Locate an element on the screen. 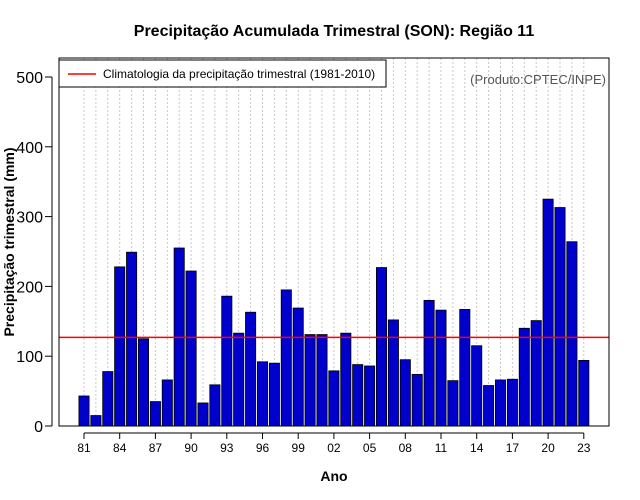 This screenshot has height=500, width=640. x-tick-label-1999: 99 is located at coordinates (299, 448).